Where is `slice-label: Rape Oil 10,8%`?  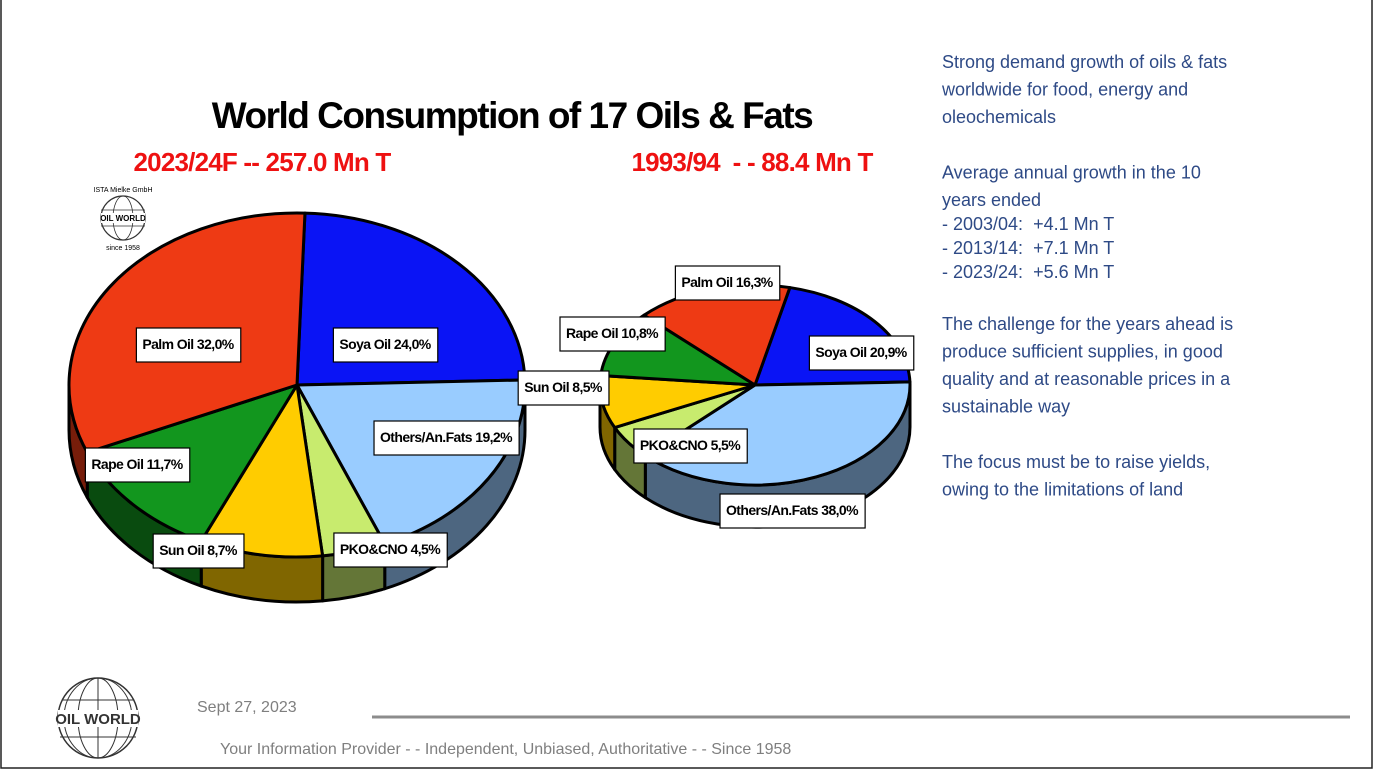 slice-label: Rape Oil 10,8% is located at coordinates (612, 333).